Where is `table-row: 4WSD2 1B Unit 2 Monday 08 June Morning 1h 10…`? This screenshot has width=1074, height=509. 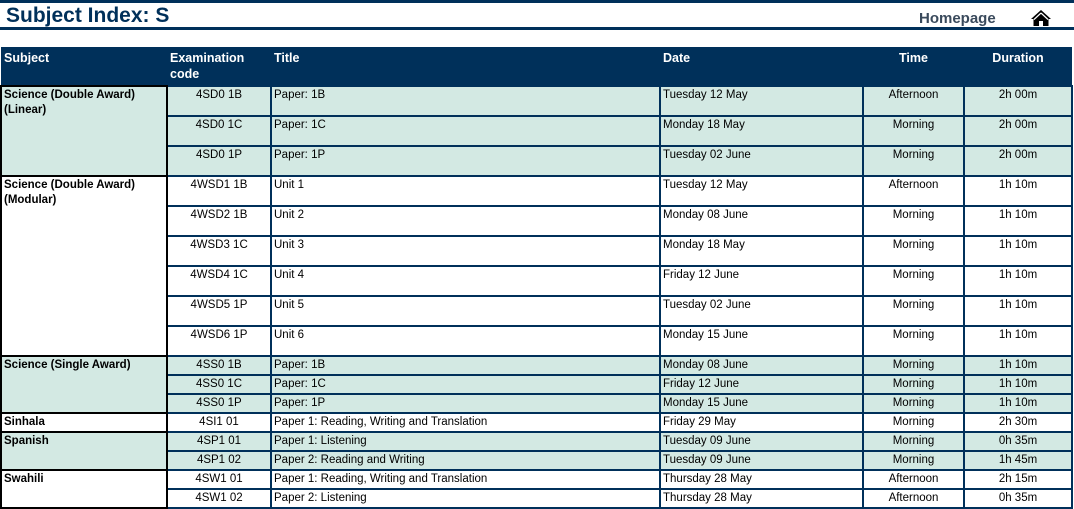
table-row: 4WSD2 1B Unit 2 Monday 08 June Morning 1h 10… is located at coordinates (537, 221).